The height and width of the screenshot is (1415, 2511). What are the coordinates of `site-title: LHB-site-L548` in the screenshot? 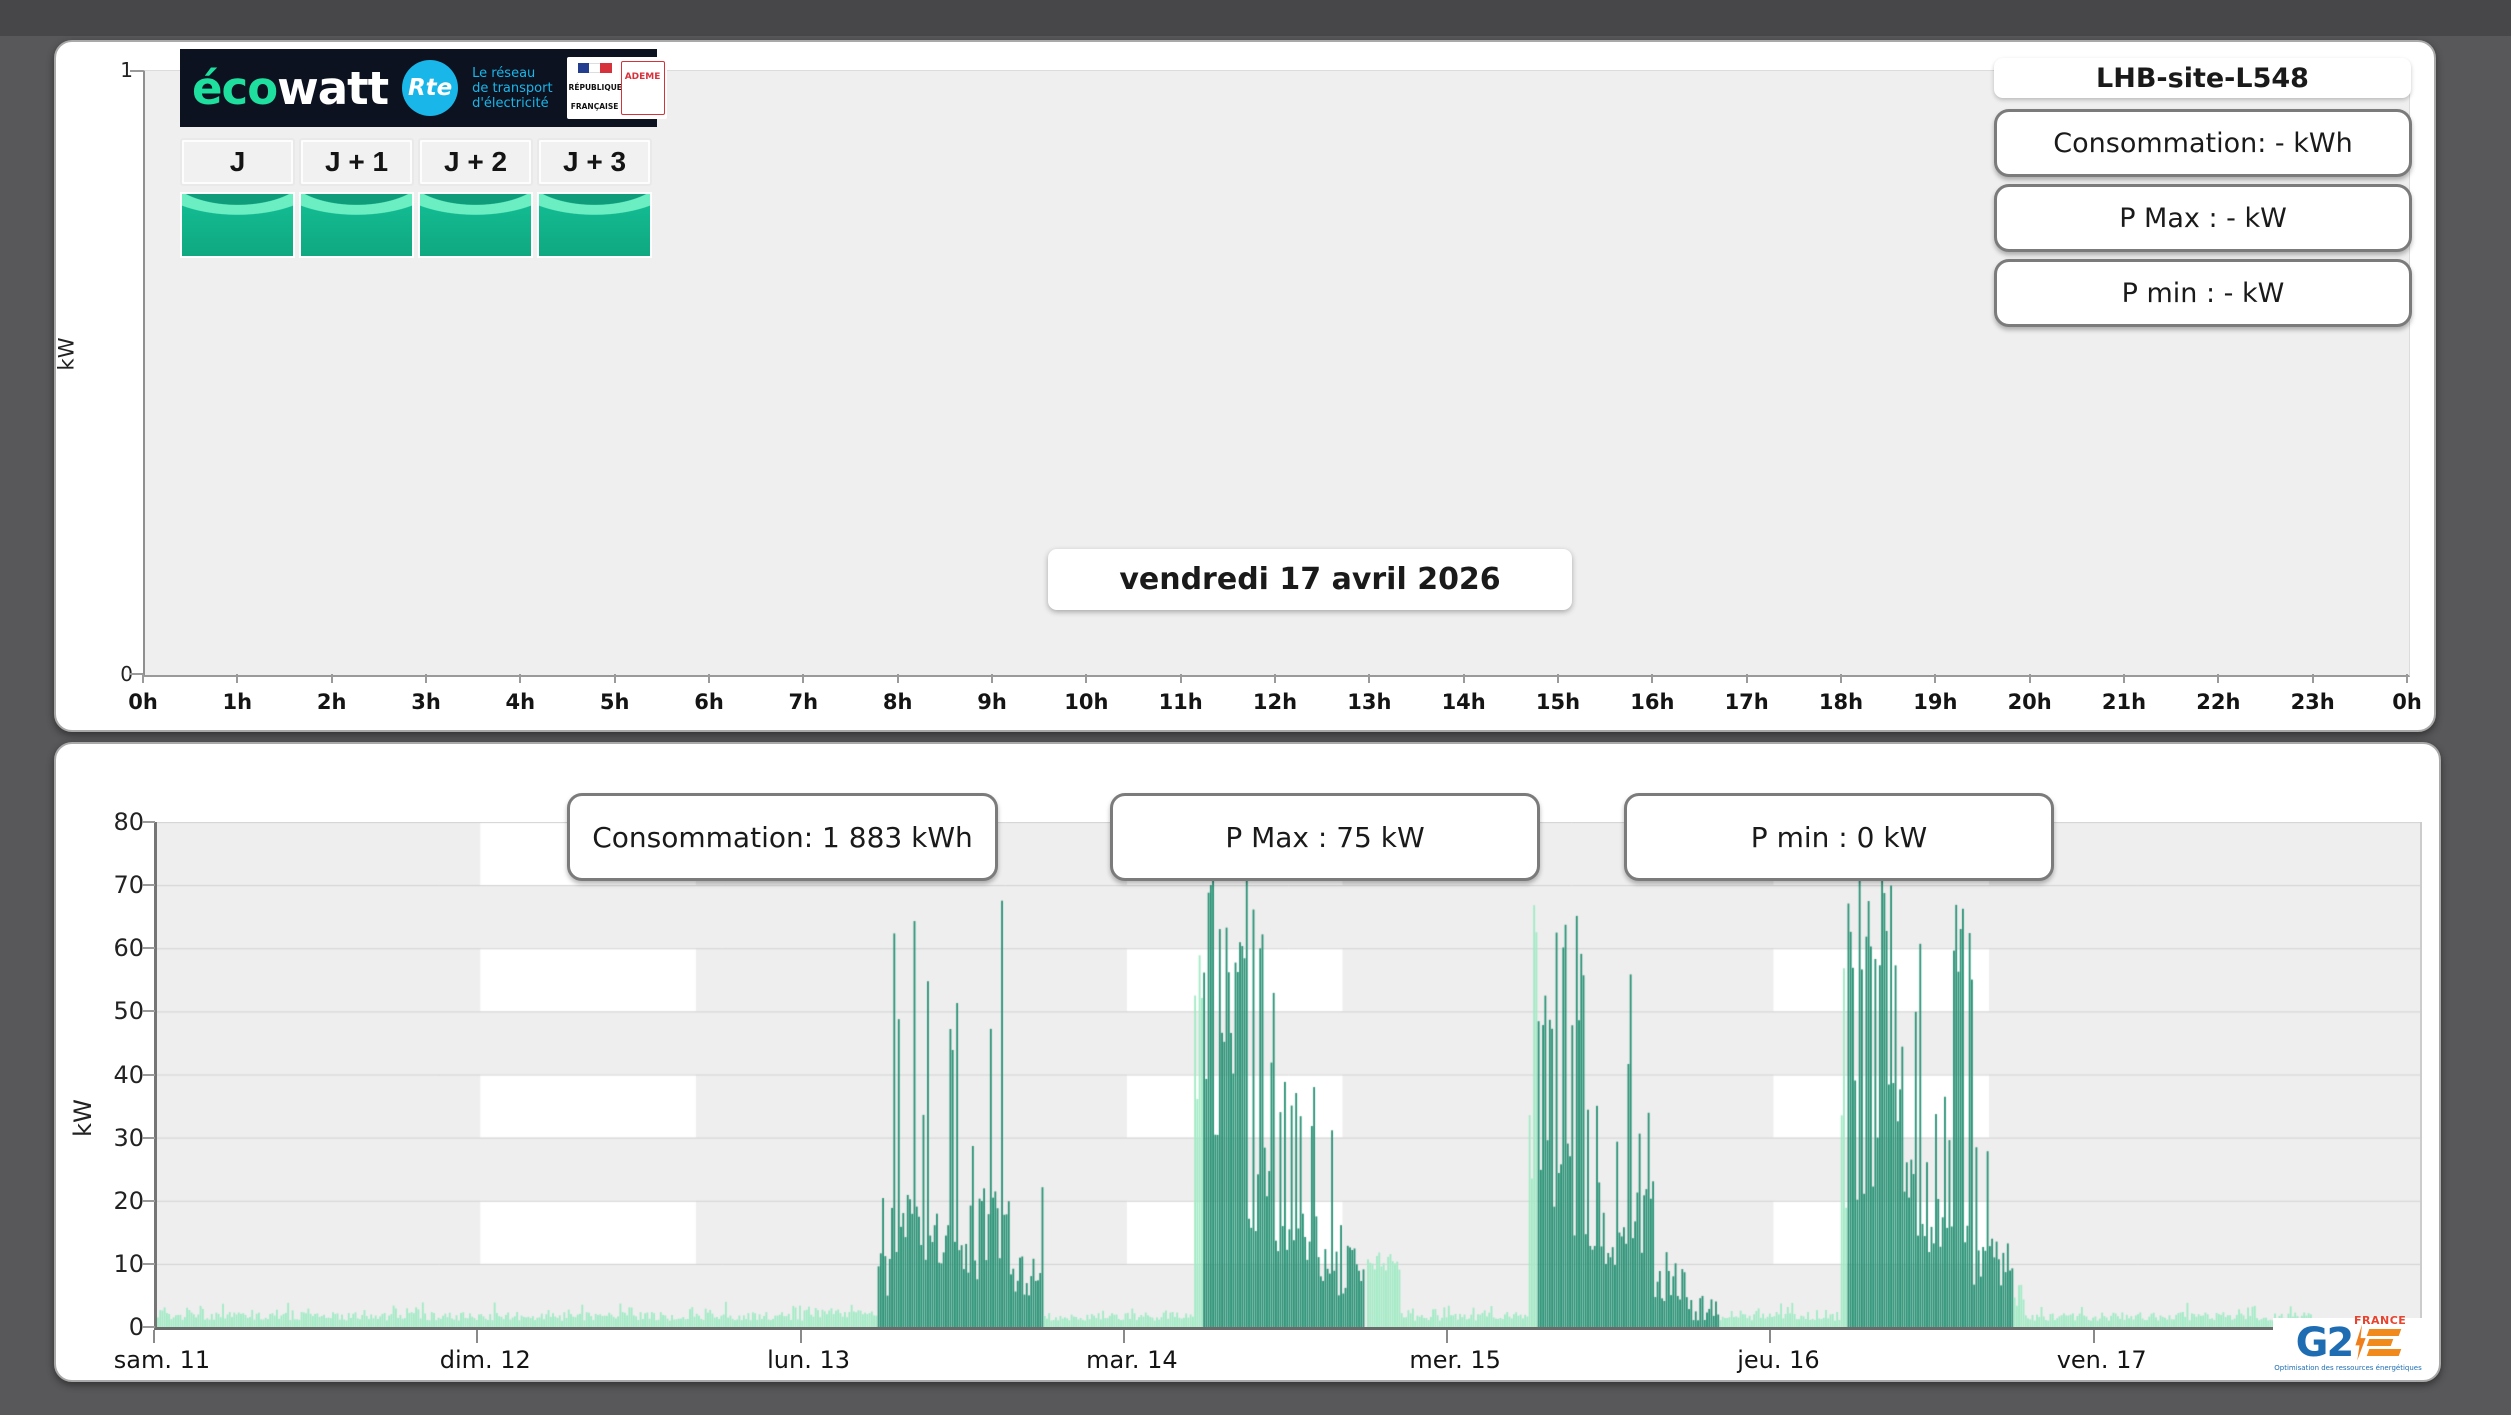 It's located at (2202, 78).